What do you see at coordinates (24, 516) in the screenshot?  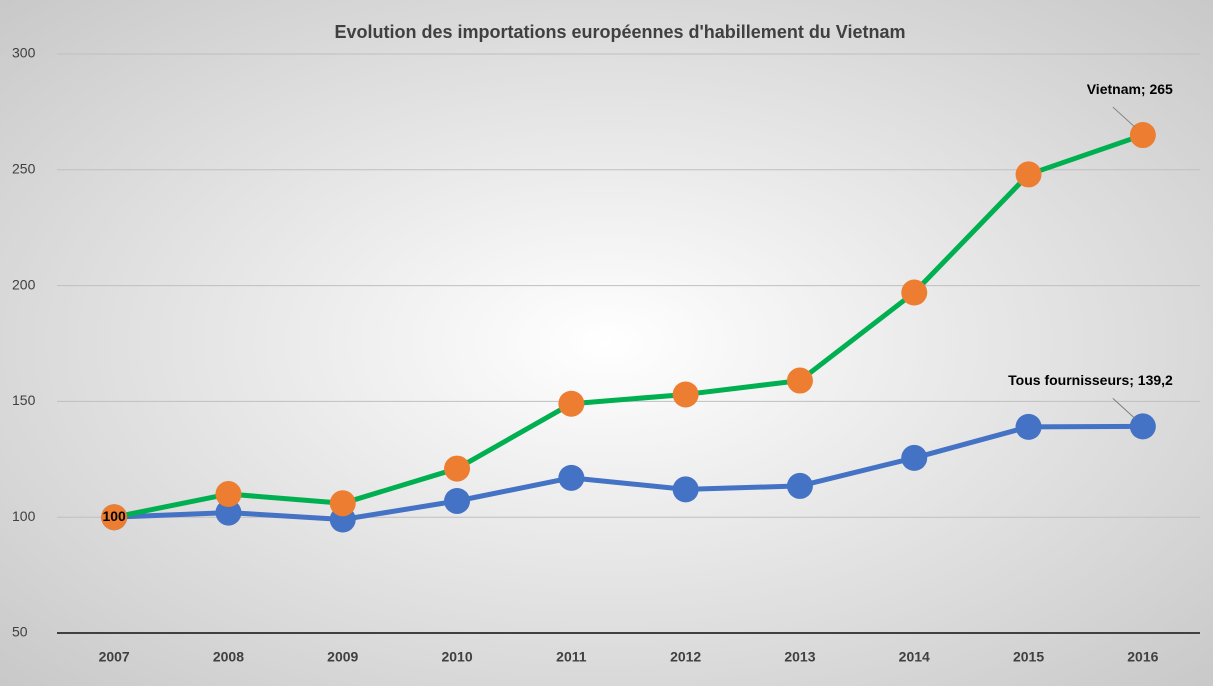 I see `y-tick-label: 100` at bounding box center [24, 516].